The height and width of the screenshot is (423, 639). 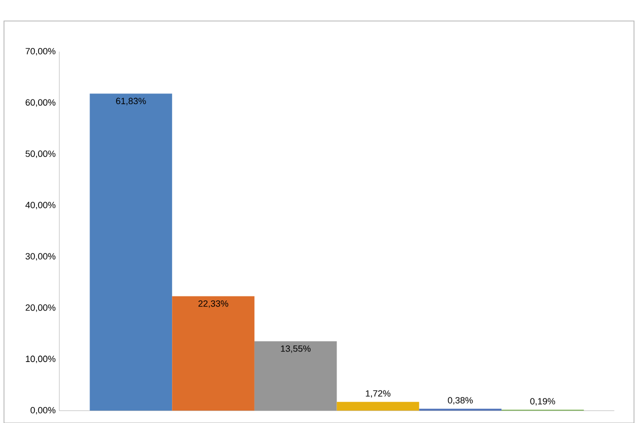 What do you see at coordinates (296, 349) in the screenshot?
I see `data-label: 13,55%` at bounding box center [296, 349].